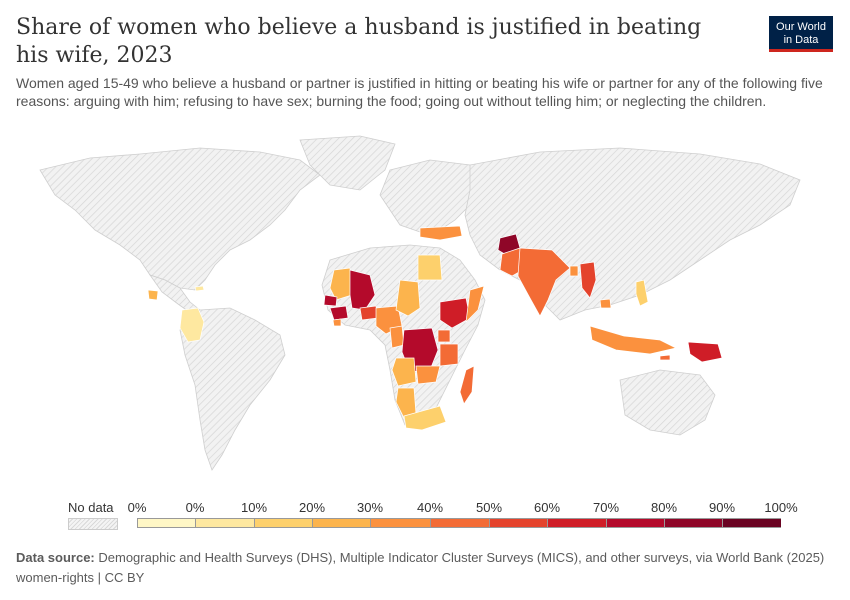 The height and width of the screenshot is (600, 850). I want to click on legend-tick-label: 40%, so click(430, 507).